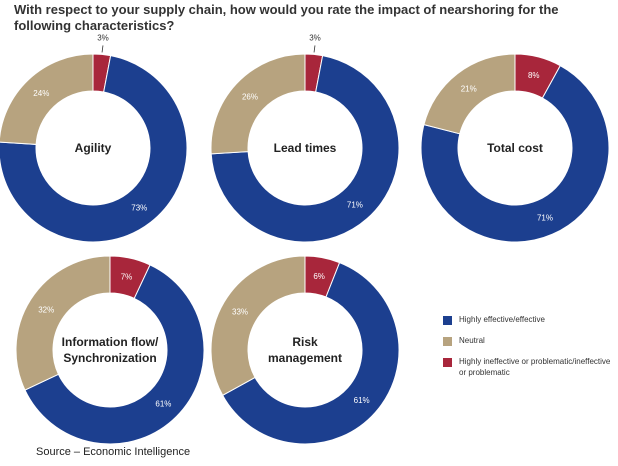 Image resolution: width=618 pixels, height=466 pixels. Describe the element at coordinates (127, 276) in the screenshot. I see `value-label-ineffective: 7%` at that location.